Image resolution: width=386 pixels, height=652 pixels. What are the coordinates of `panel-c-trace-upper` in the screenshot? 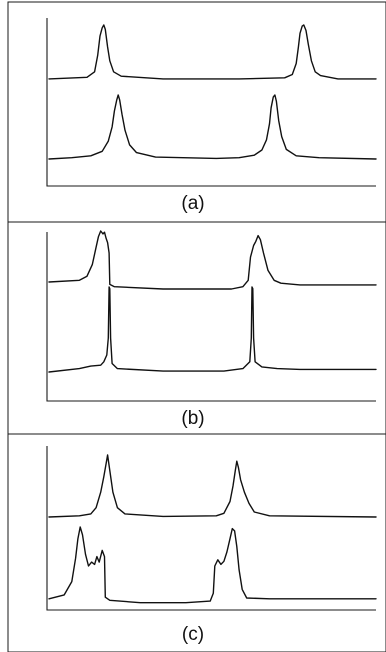 It's located at (212, 486).